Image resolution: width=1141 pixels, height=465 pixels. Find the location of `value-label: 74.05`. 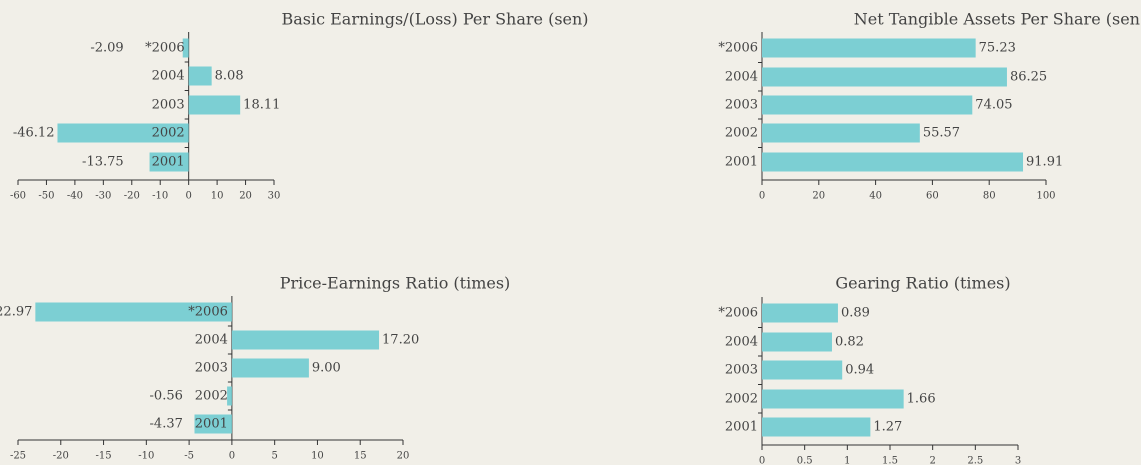

value-label: 74.05 is located at coordinates (993, 105).